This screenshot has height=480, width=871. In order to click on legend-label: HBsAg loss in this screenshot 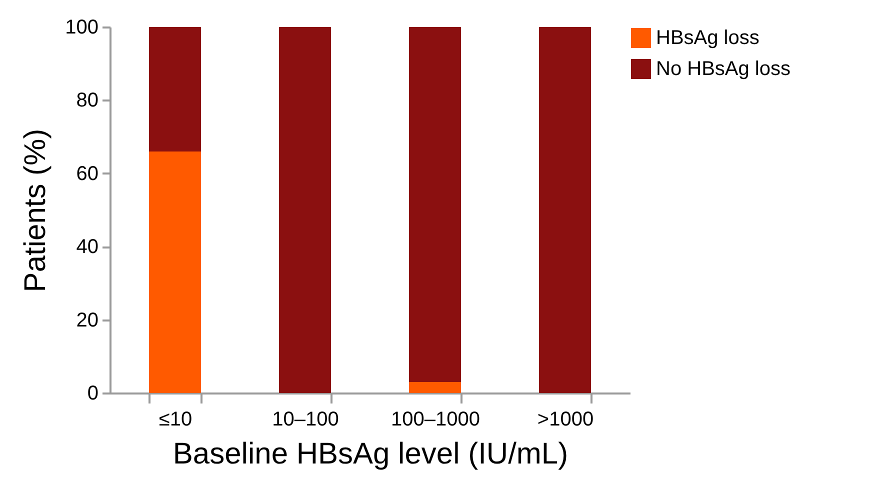, I will do `click(708, 38)`.